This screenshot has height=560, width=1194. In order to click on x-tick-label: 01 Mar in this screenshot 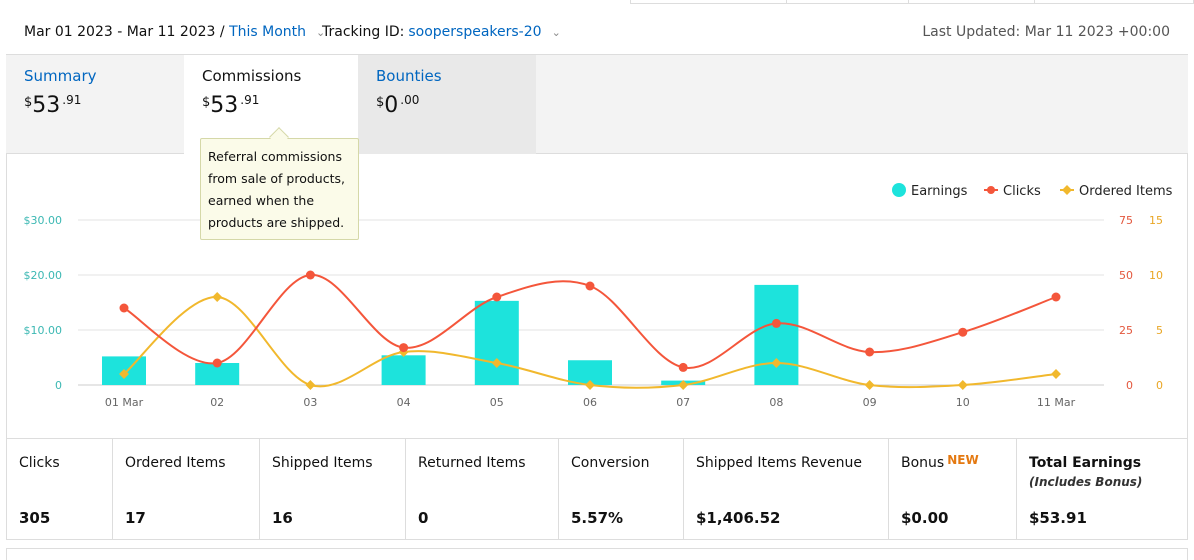, I will do `click(124, 402)`.